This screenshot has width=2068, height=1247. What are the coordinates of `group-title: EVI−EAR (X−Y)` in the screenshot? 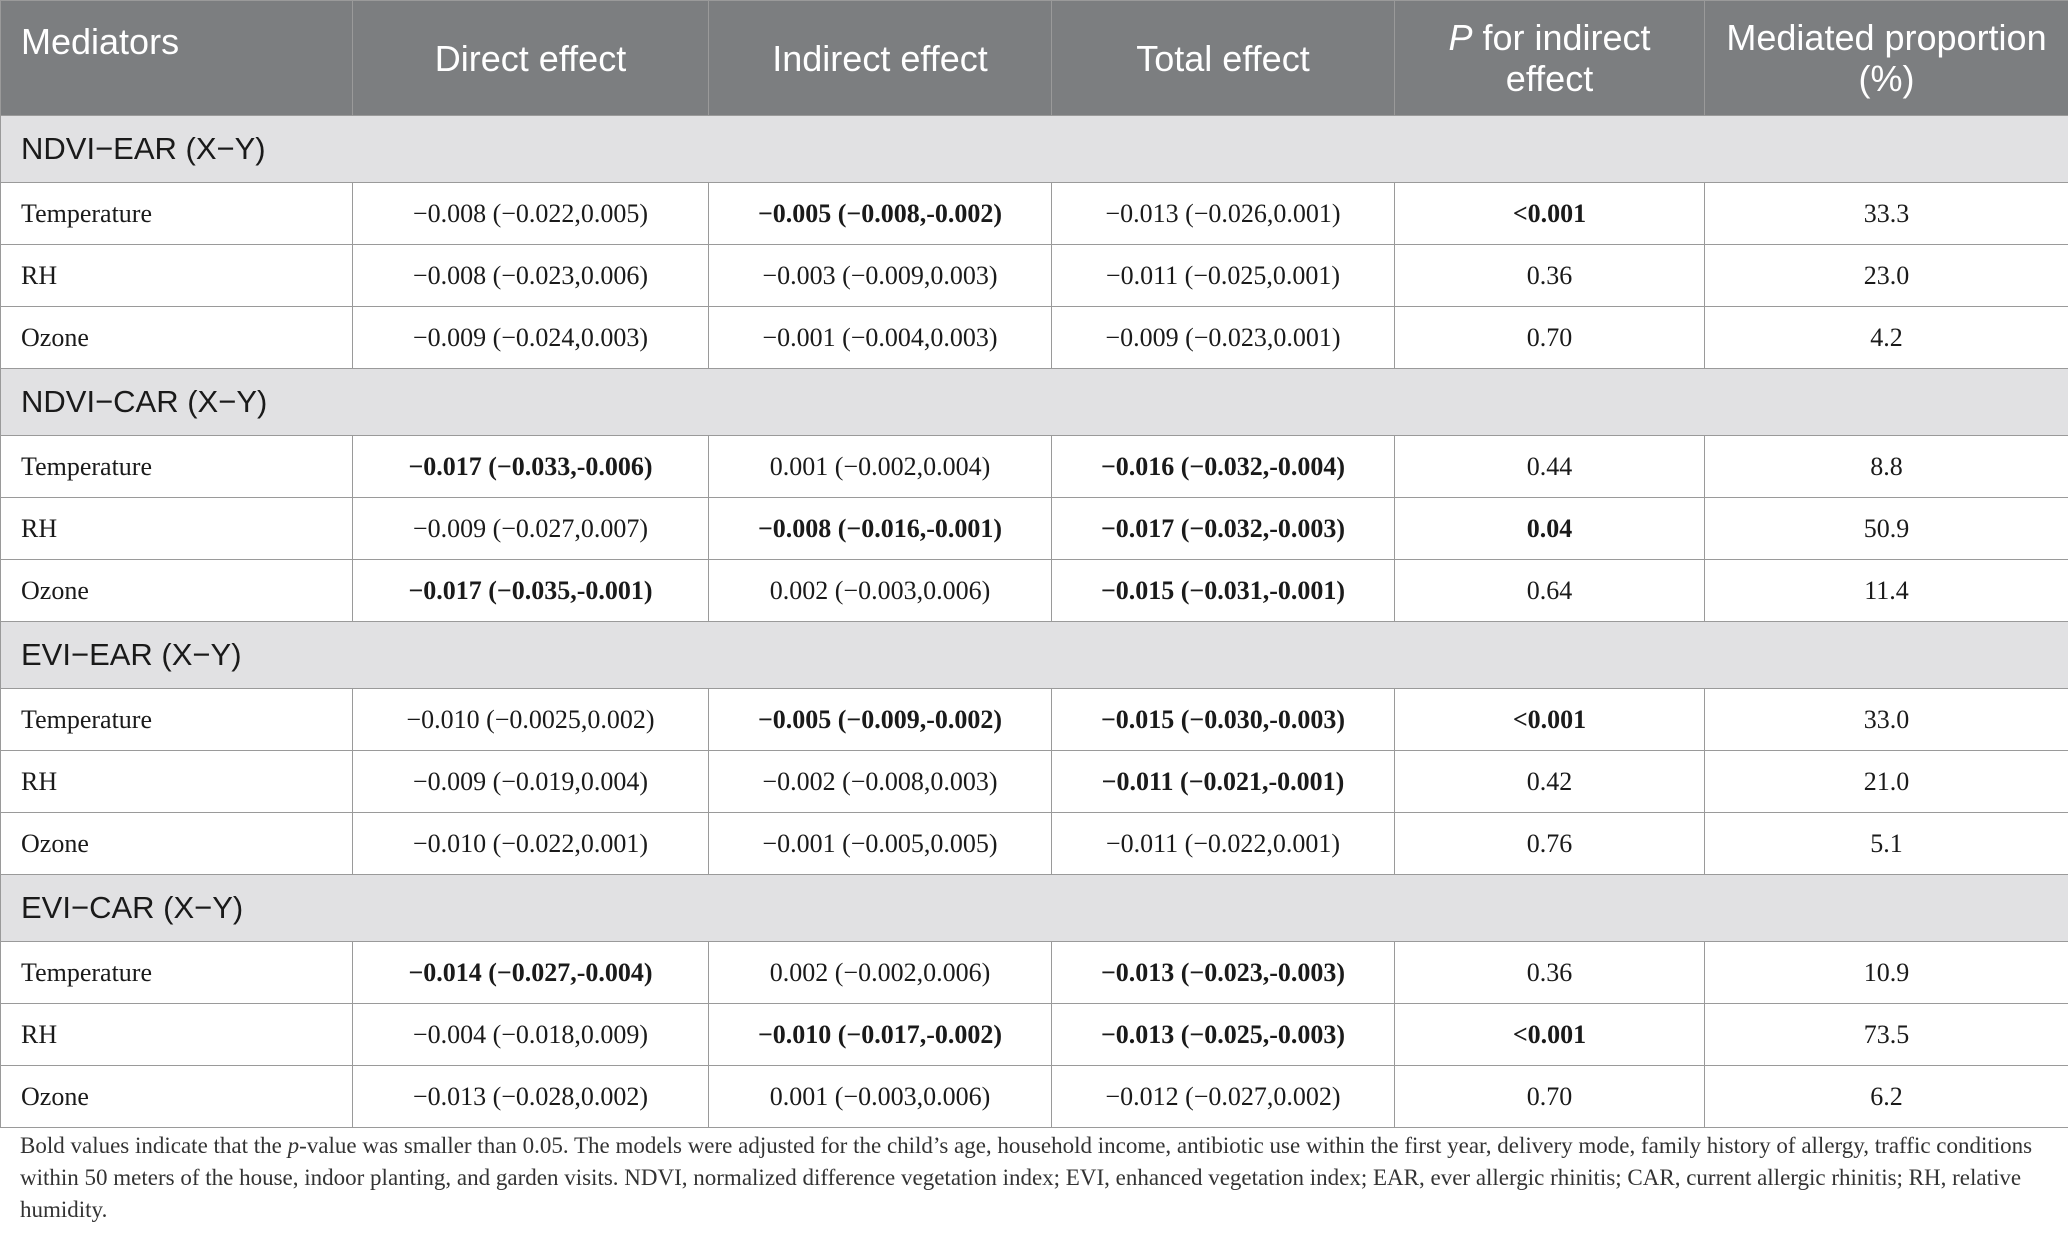 It's located at (1034, 655).